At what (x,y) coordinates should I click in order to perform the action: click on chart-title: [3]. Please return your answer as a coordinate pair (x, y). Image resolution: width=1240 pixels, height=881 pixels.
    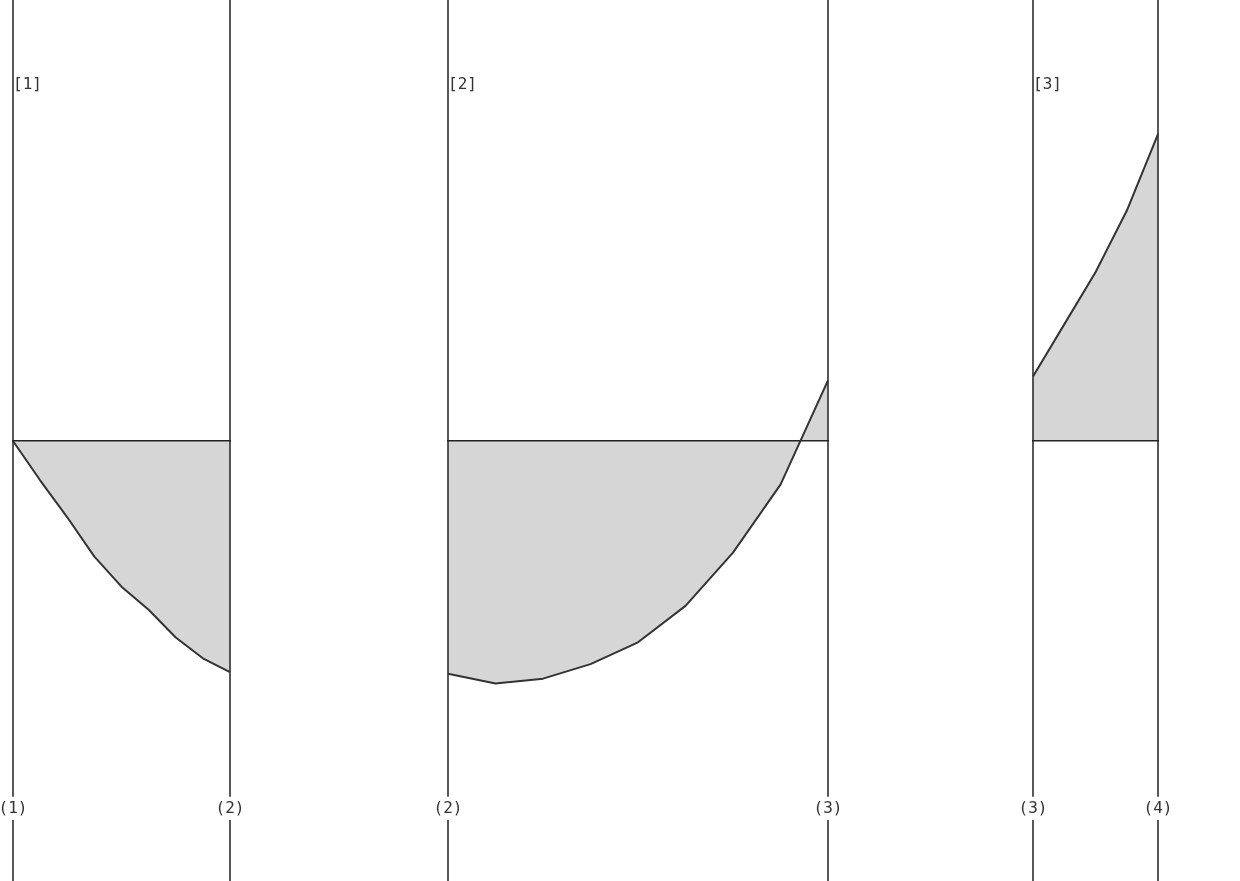
    Looking at the image, I should click on (1047, 83).